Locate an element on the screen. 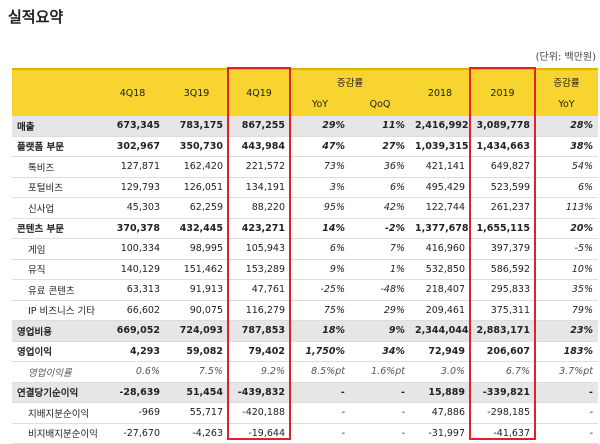 Image resolution: width=600 pixels, height=444 pixels. cell: 1,039,315 is located at coordinates (440, 146).